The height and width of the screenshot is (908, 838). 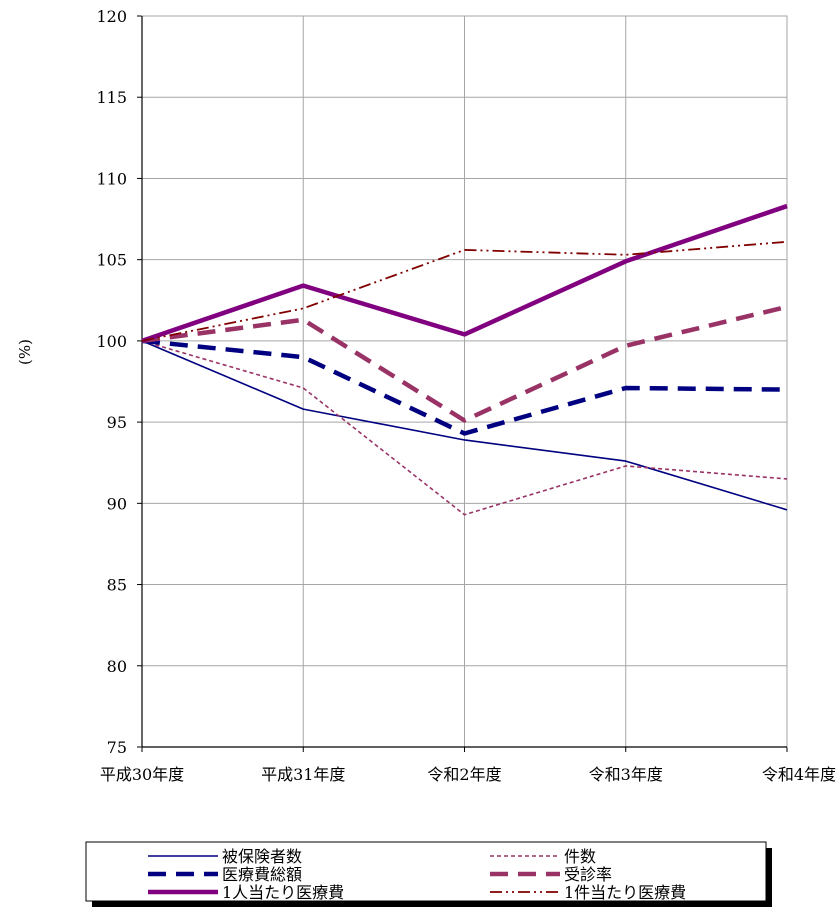 I want to click on series-6-line, so click(x=464, y=291).